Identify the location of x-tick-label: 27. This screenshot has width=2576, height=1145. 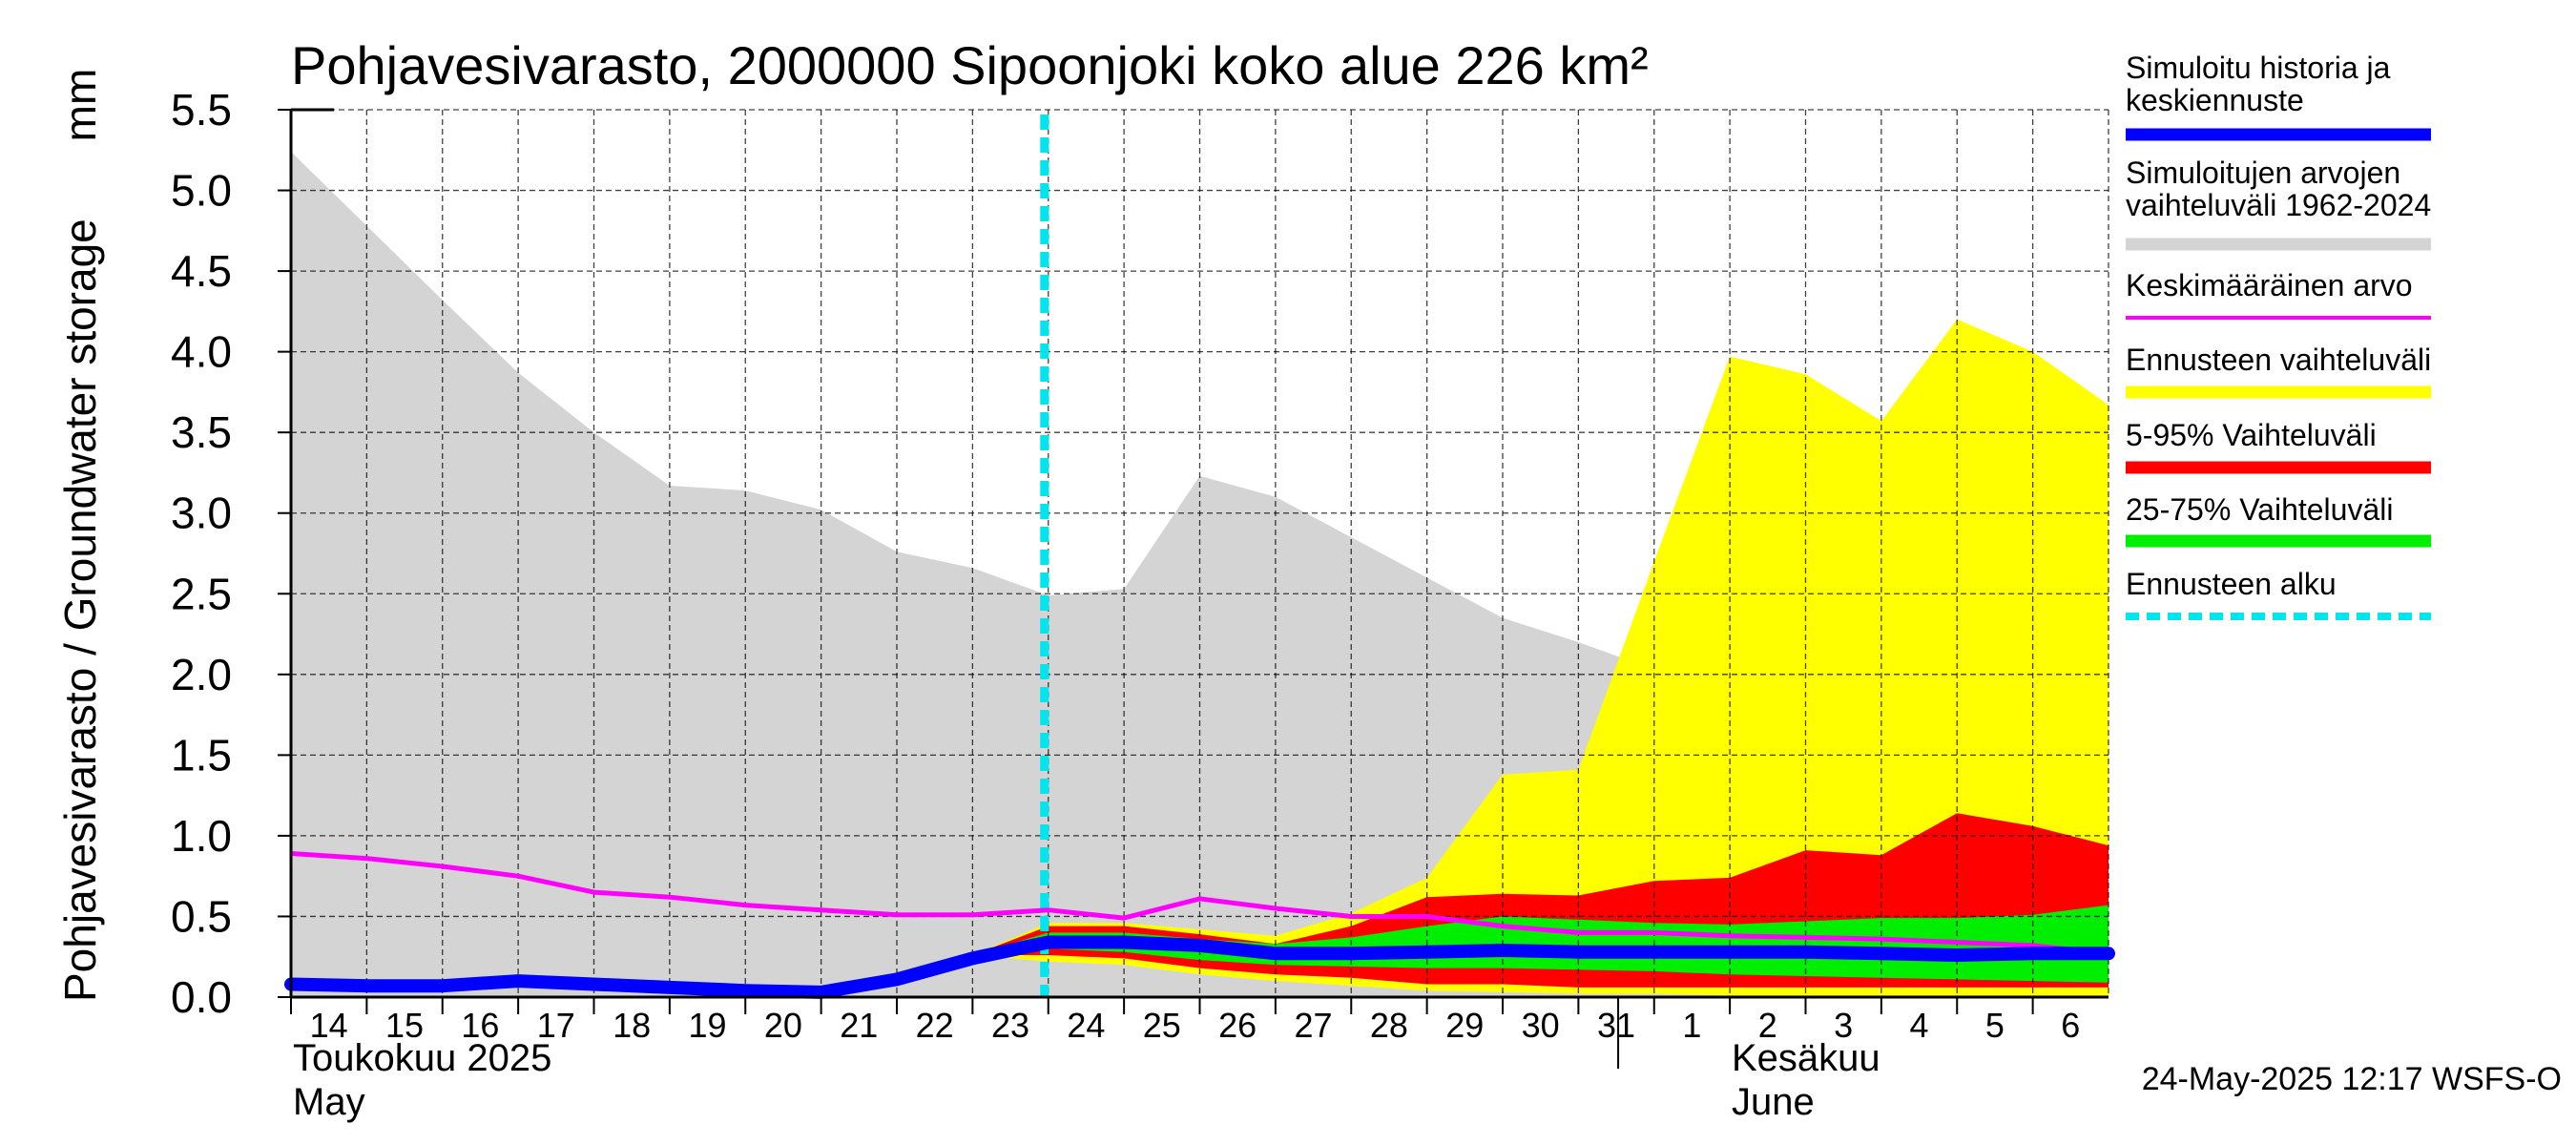
(1314, 1025).